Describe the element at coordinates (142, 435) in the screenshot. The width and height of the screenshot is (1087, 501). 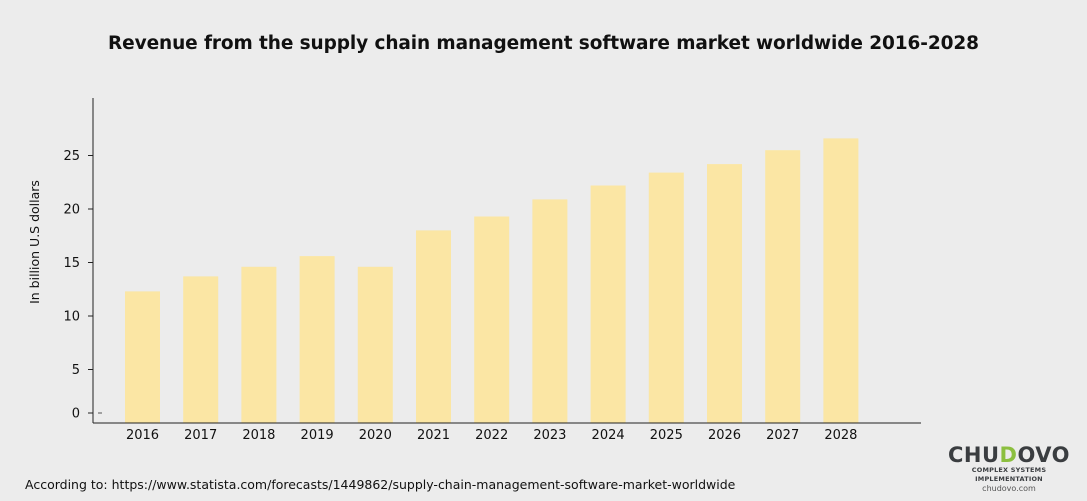
I see `x-tick-label-2016: 2016` at that location.